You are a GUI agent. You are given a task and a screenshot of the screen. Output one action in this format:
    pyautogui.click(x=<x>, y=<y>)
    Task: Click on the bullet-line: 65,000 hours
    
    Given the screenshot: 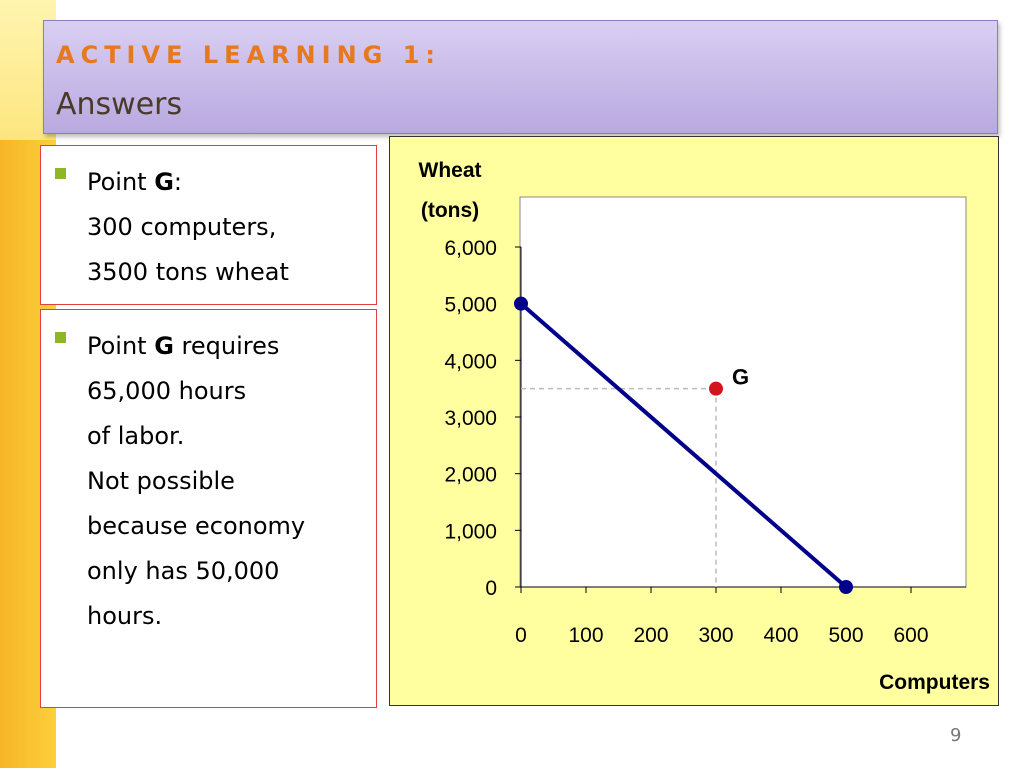 What is the action you would take?
    pyautogui.click(x=196, y=391)
    